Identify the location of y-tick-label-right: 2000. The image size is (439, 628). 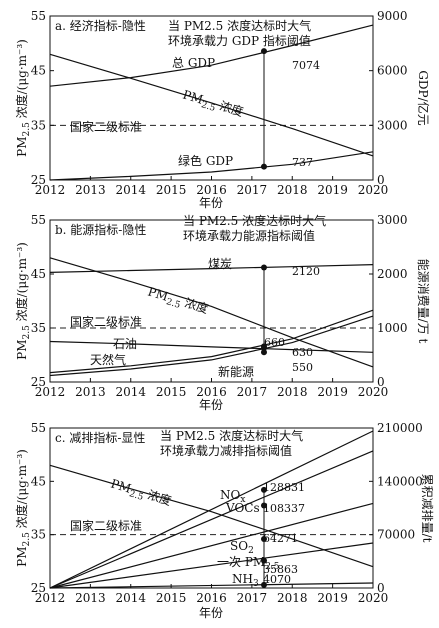
(392, 274).